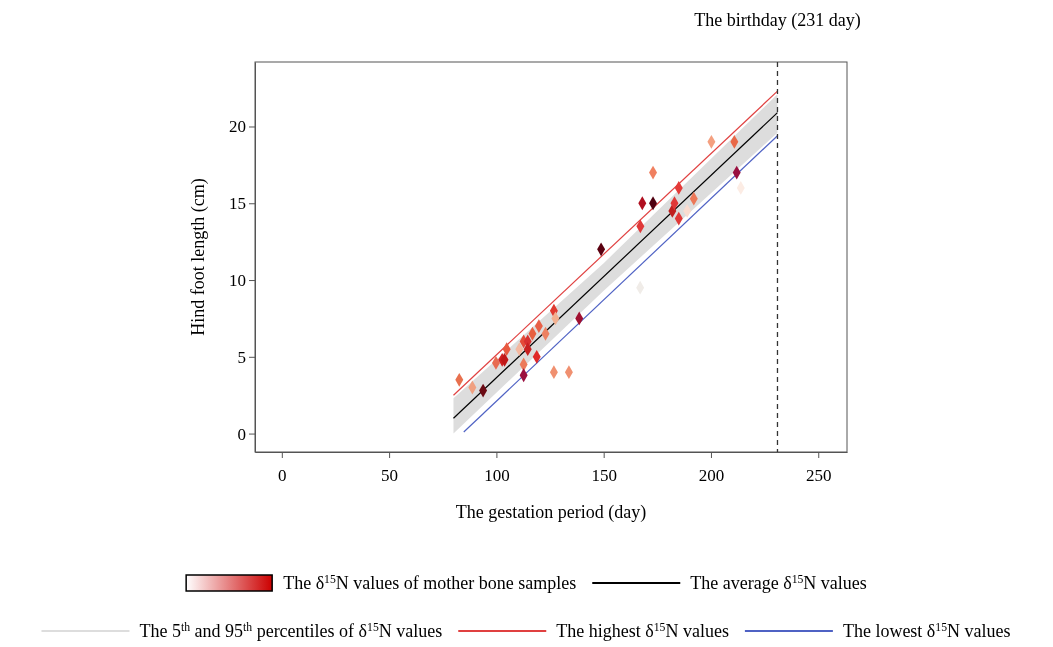  Describe the element at coordinates (237, 280) in the screenshot. I see `y-tick-label: 10` at that location.